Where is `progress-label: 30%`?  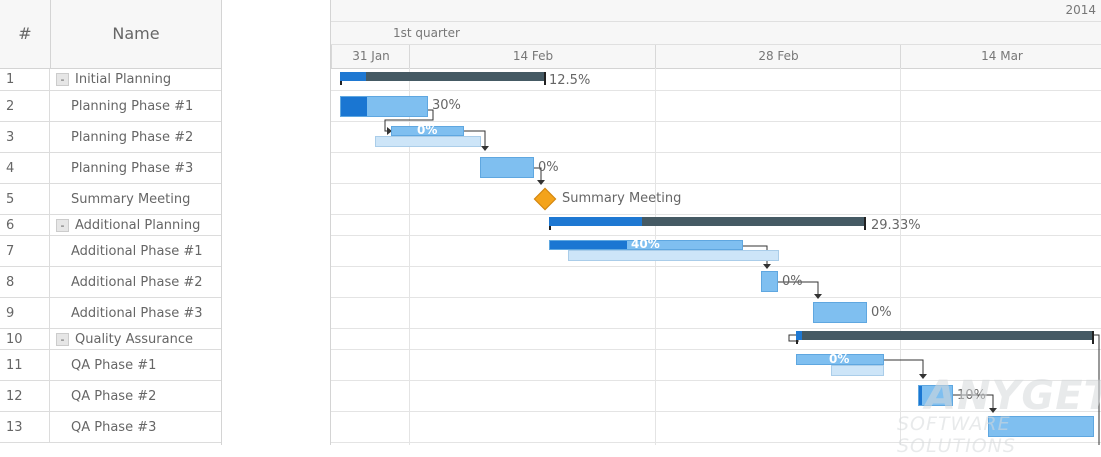 progress-label: 30% is located at coordinates (446, 105).